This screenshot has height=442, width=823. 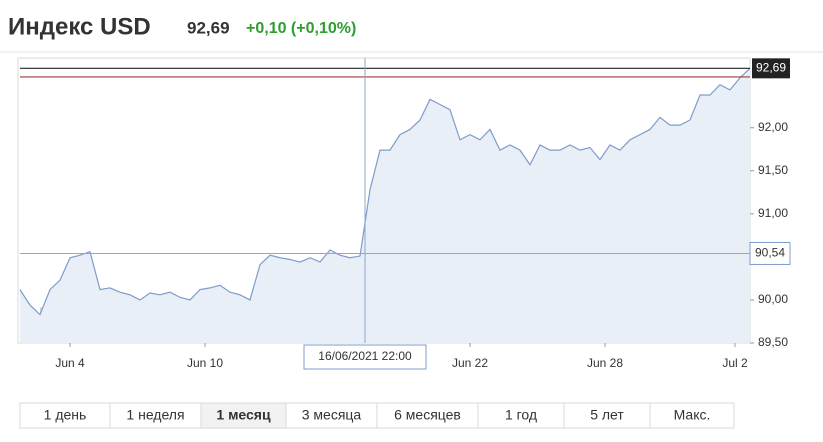 I want to click on range-button-label: Макс., so click(x=692, y=415).